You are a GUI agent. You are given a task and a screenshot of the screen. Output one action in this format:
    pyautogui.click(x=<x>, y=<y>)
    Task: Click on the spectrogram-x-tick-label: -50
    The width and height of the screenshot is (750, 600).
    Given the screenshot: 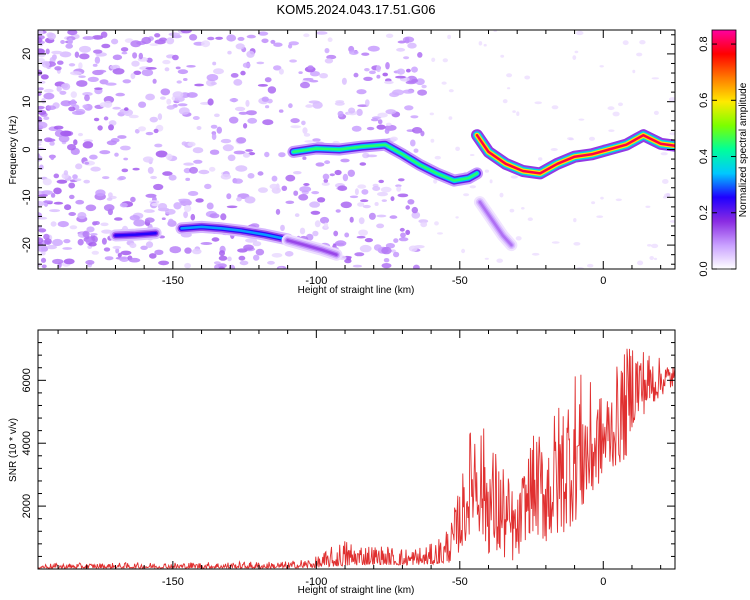 What is the action you would take?
    pyautogui.click(x=460, y=281)
    